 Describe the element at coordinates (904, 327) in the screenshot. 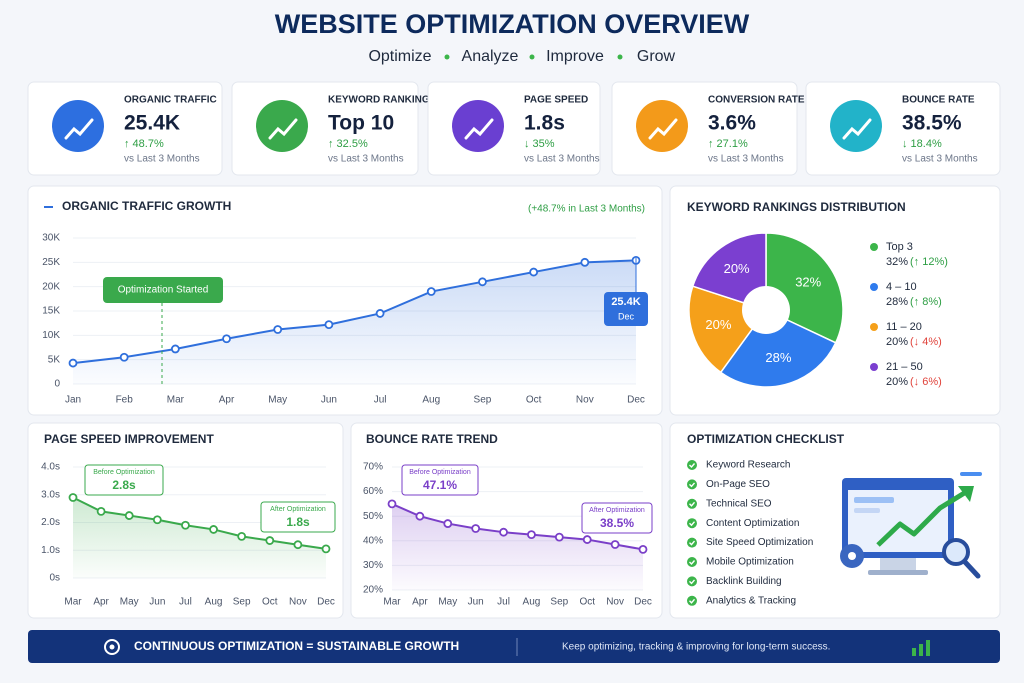

I see `legend-label: 11 – 20` at that location.